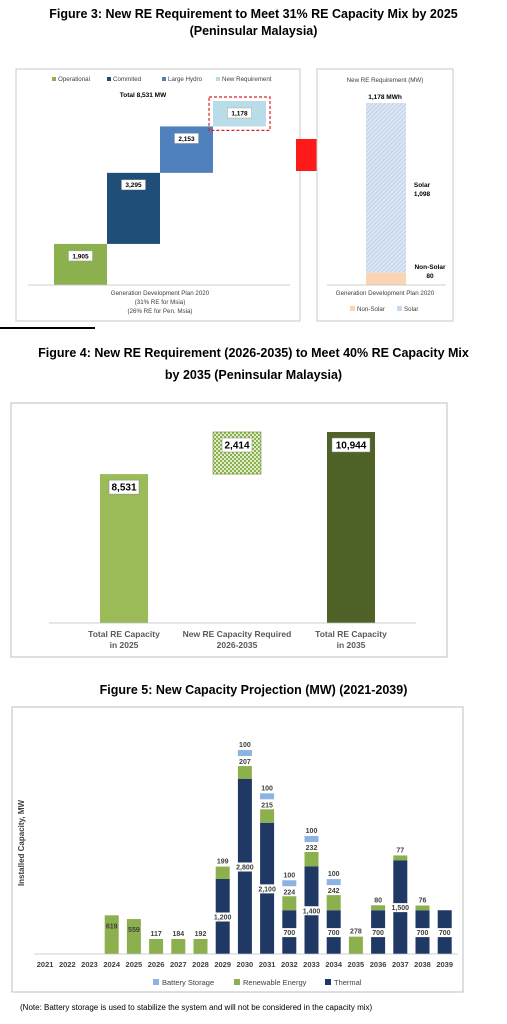 The image size is (507, 1024). I want to click on fig3-xlabel-line3: (26% RE for Pen. Msia), so click(160, 311).